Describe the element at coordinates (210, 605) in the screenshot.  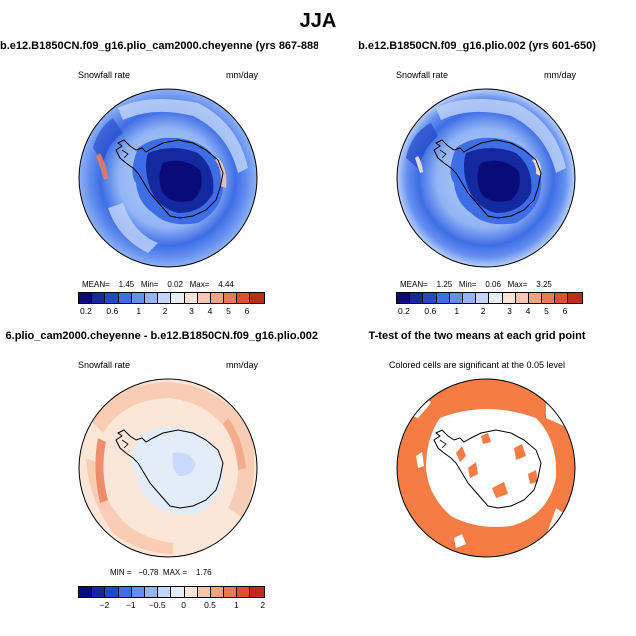
I see `colorbar-tick-label: 0.5` at that location.